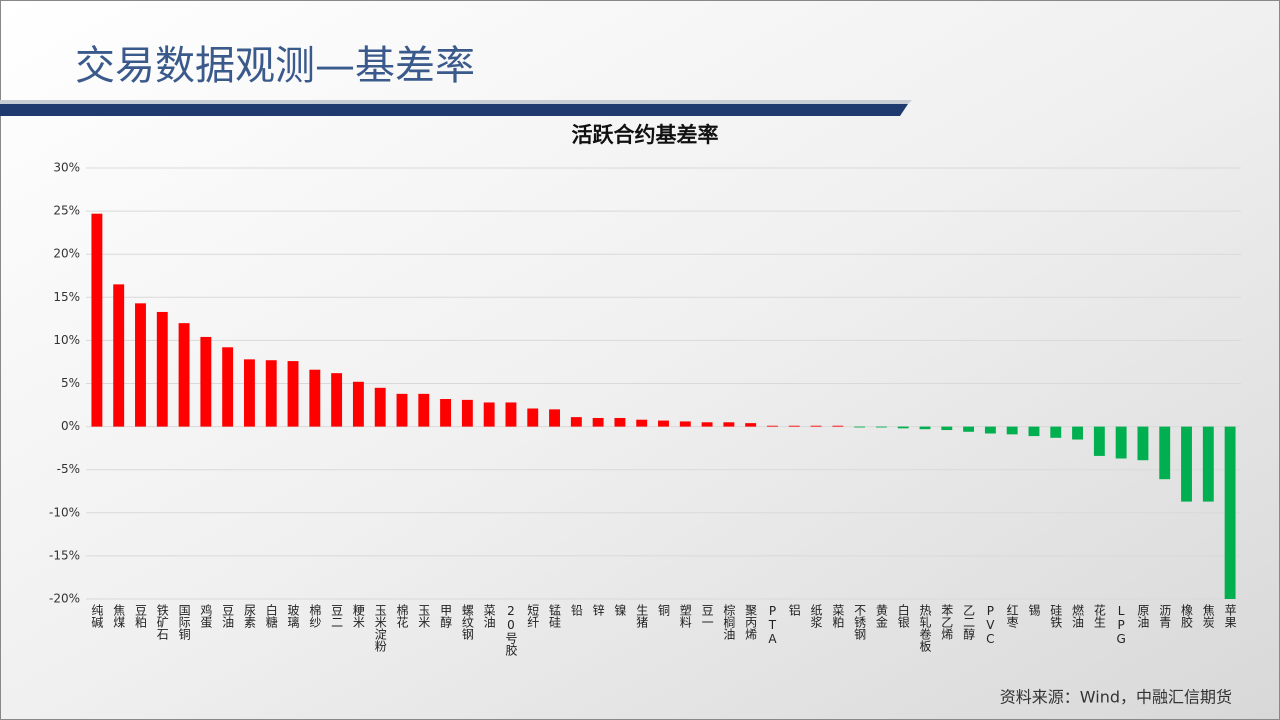 The height and width of the screenshot is (720, 1280). What do you see at coordinates (1078, 615) in the screenshot?
I see `x-tick-label: 燃油` at bounding box center [1078, 615].